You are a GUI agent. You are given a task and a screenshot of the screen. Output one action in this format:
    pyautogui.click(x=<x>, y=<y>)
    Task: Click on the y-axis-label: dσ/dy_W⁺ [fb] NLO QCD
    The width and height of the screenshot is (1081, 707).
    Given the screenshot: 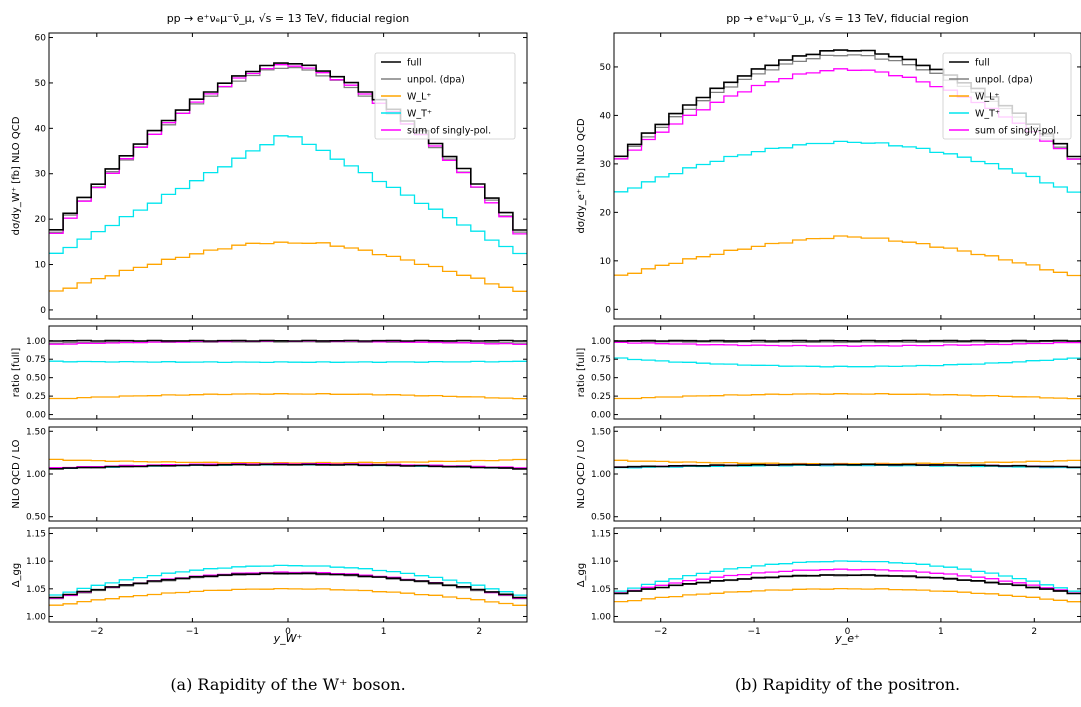 What is the action you would take?
    pyautogui.click(x=16, y=175)
    